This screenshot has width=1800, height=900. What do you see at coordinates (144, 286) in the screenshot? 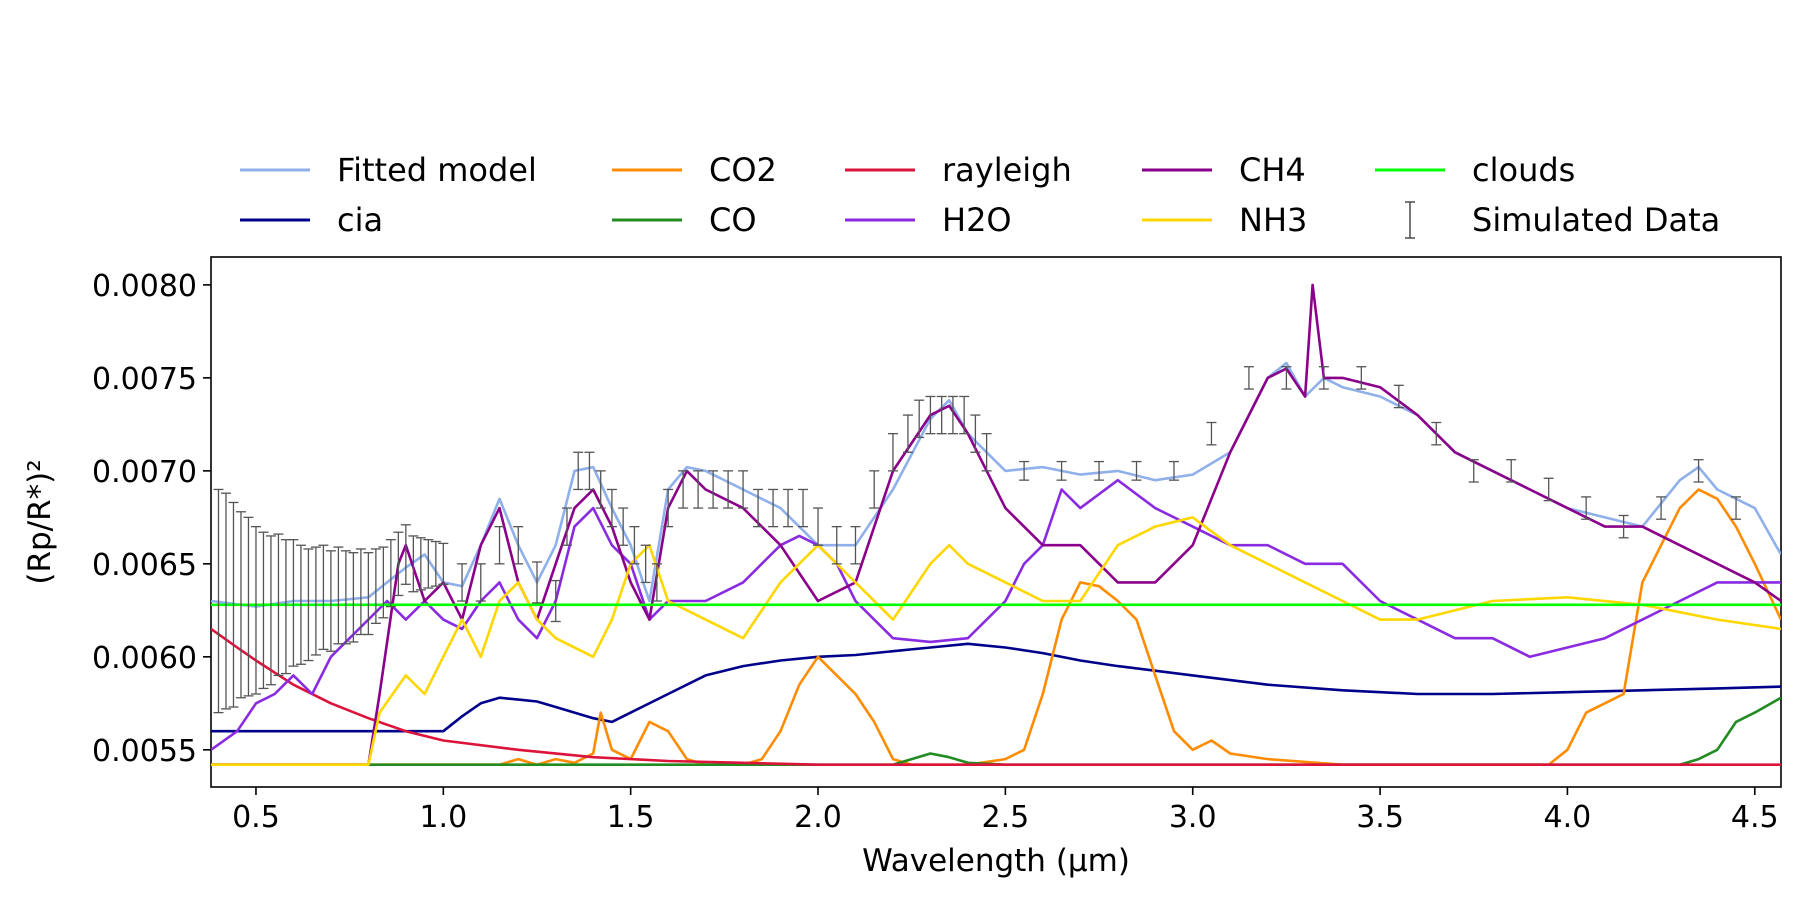
I see `y-tick-label: 0.0080` at bounding box center [144, 286].